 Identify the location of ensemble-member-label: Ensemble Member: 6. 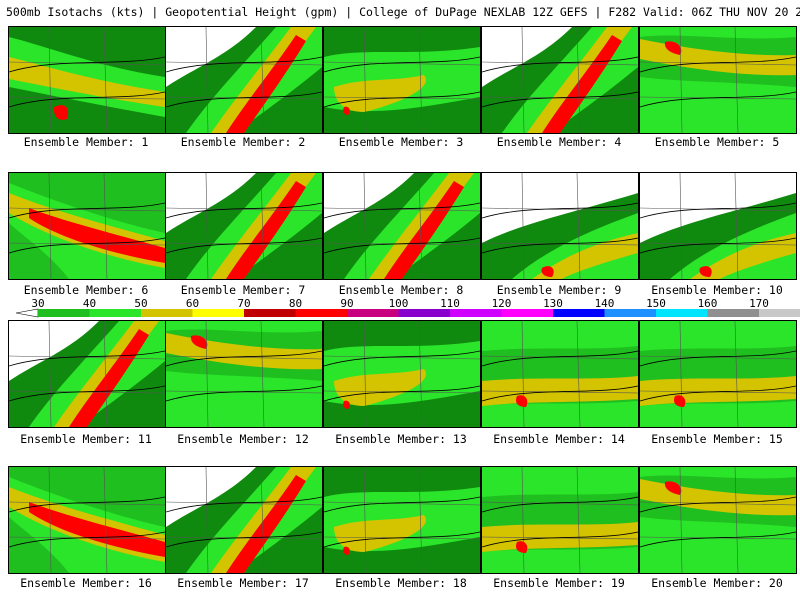
(86, 290).